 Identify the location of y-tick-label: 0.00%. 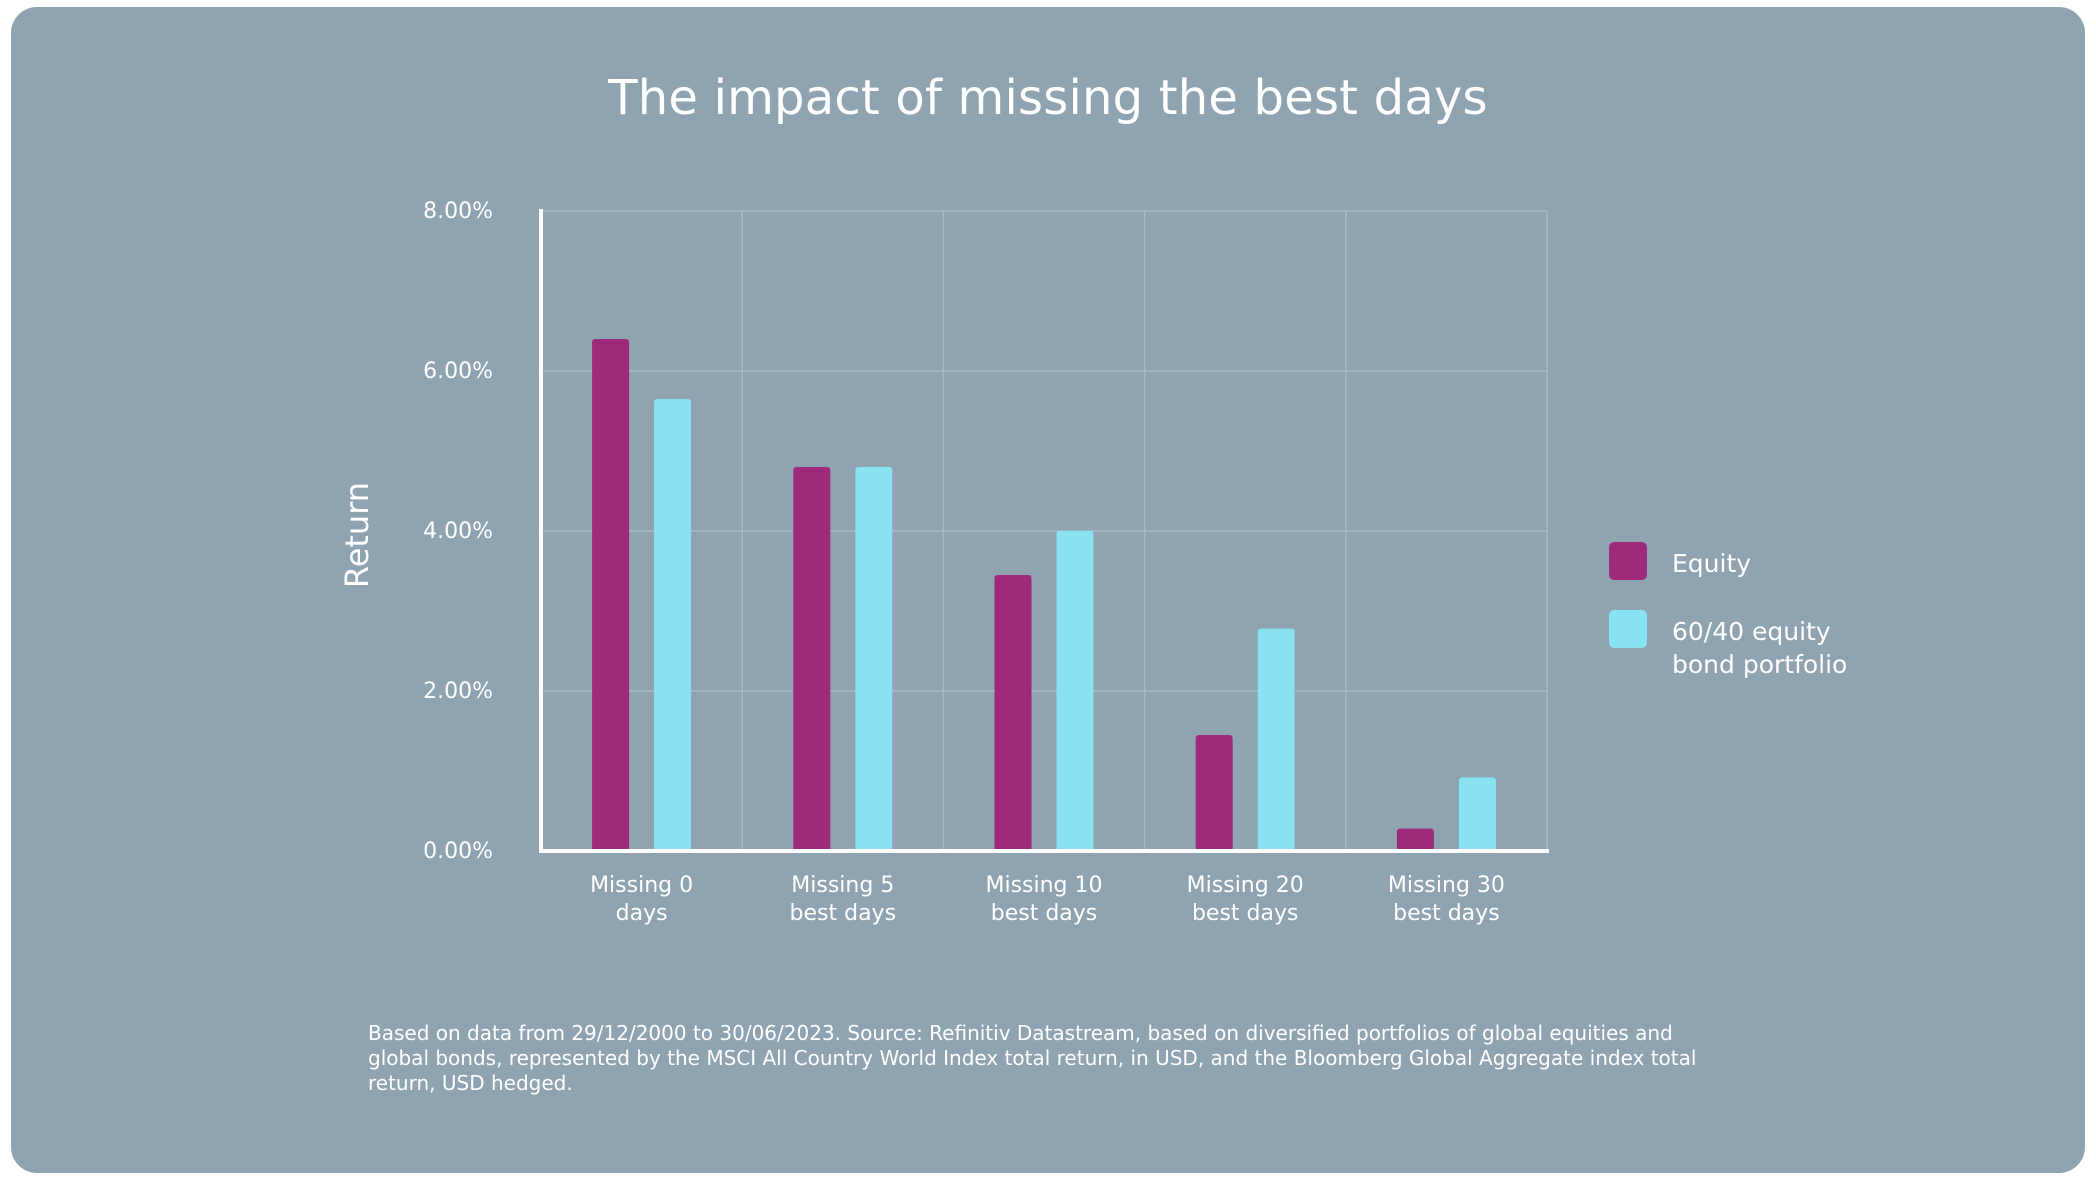
(458, 851).